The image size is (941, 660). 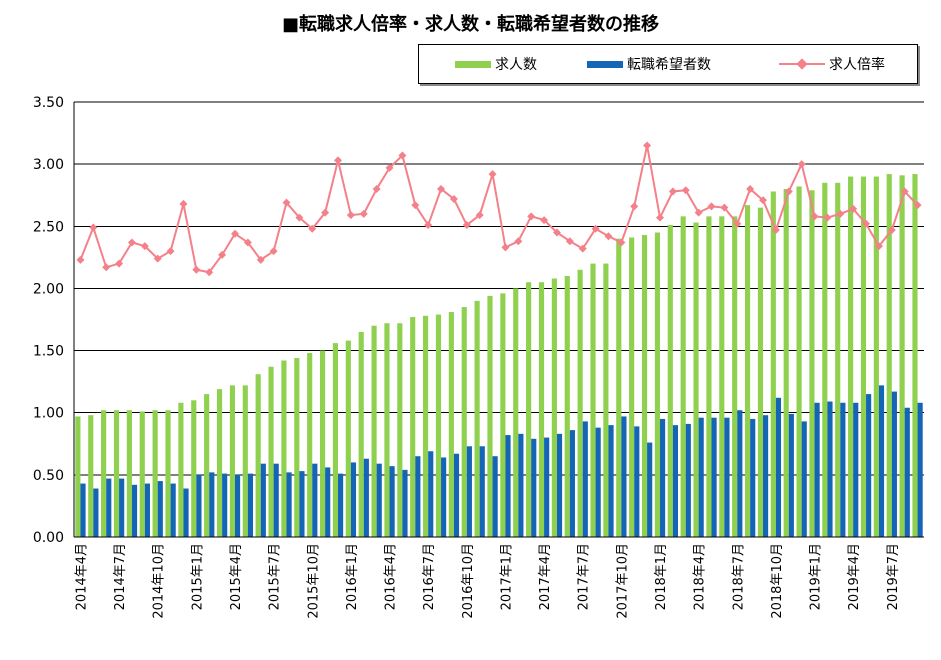 I want to click on x-tick-label: 2015年4月, so click(x=236, y=576).